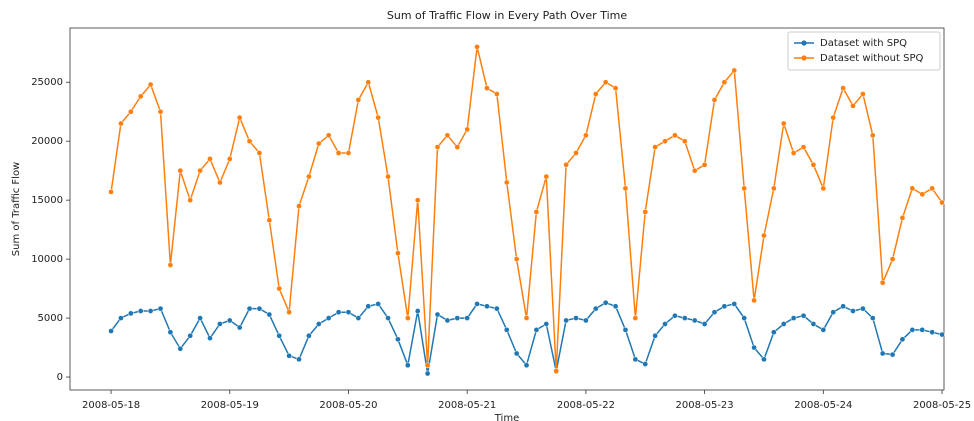  I want to click on legend-box, so click(864, 51).